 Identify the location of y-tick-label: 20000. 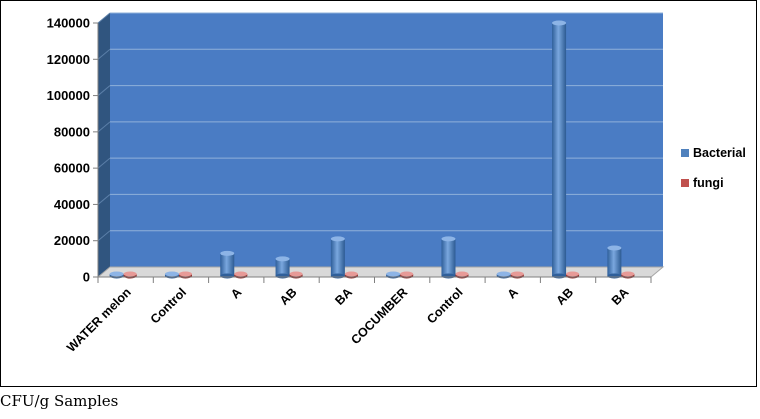
(72, 240).